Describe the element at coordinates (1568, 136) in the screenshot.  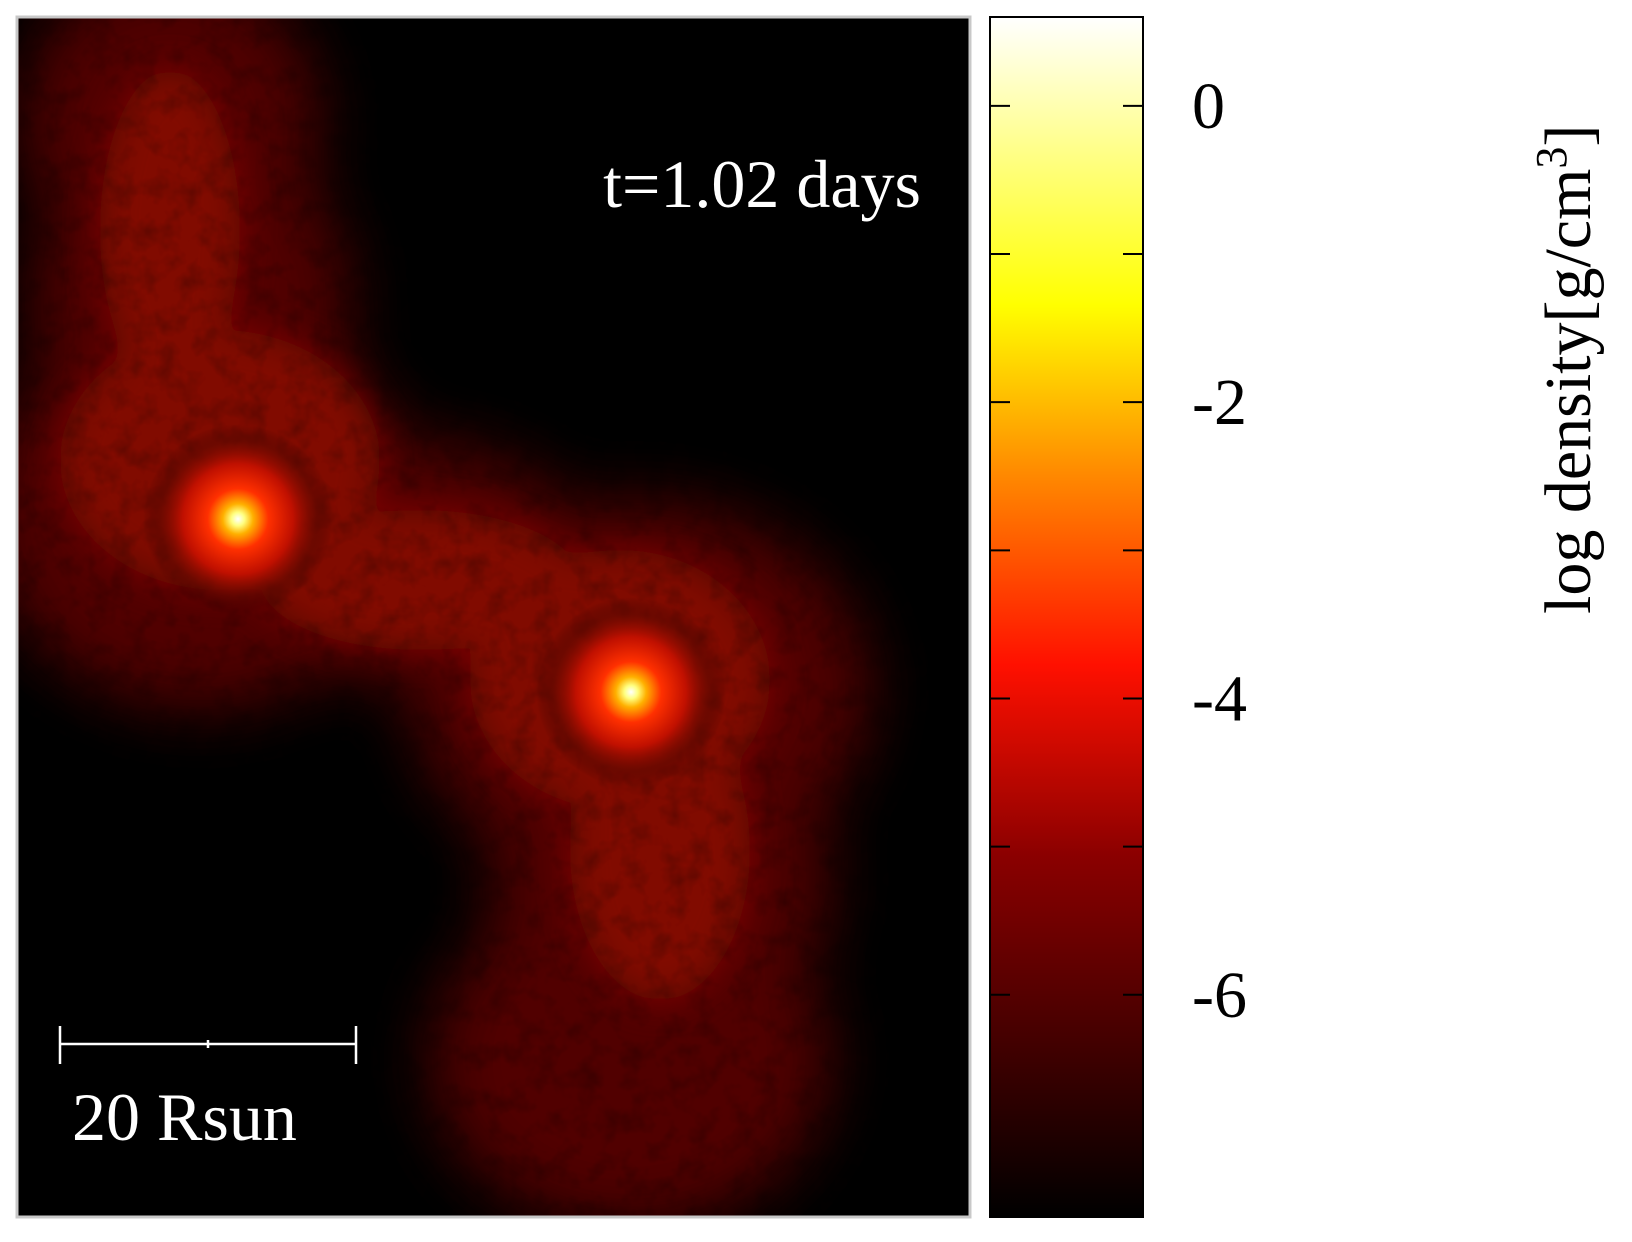
I see `colorbar-label-bracket: ]` at that location.